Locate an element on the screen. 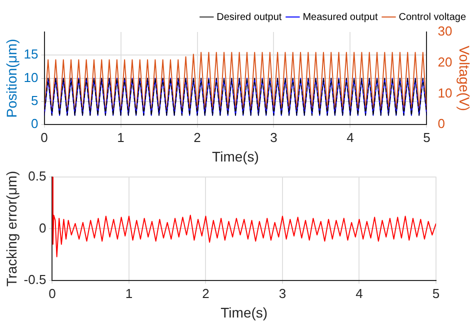  y2-axis-title: Voltage(V) is located at coordinates (464, 78).